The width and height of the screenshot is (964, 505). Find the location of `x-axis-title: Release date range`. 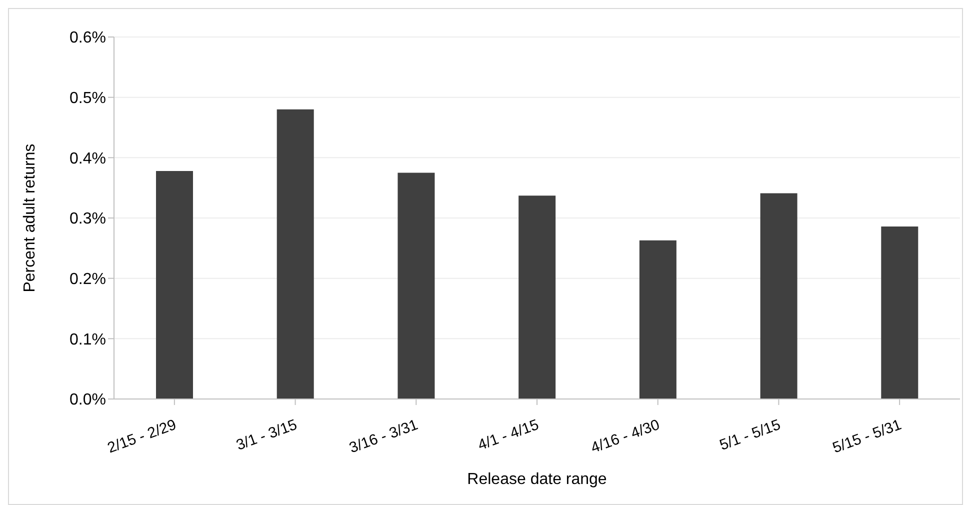

x-axis-title: Release date range is located at coordinates (537, 479).